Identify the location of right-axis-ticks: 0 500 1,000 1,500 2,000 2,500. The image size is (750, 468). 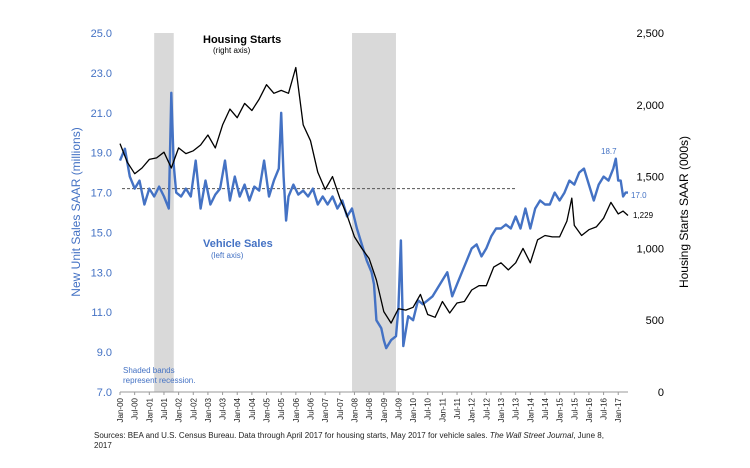
(650, 213).